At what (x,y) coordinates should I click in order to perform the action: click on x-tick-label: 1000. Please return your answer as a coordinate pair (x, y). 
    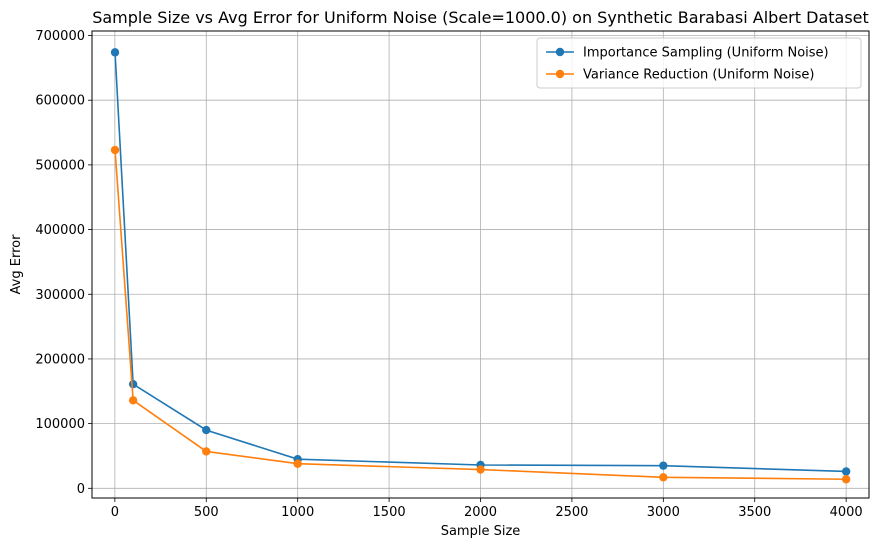
    Looking at the image, I should click on (297, 512).